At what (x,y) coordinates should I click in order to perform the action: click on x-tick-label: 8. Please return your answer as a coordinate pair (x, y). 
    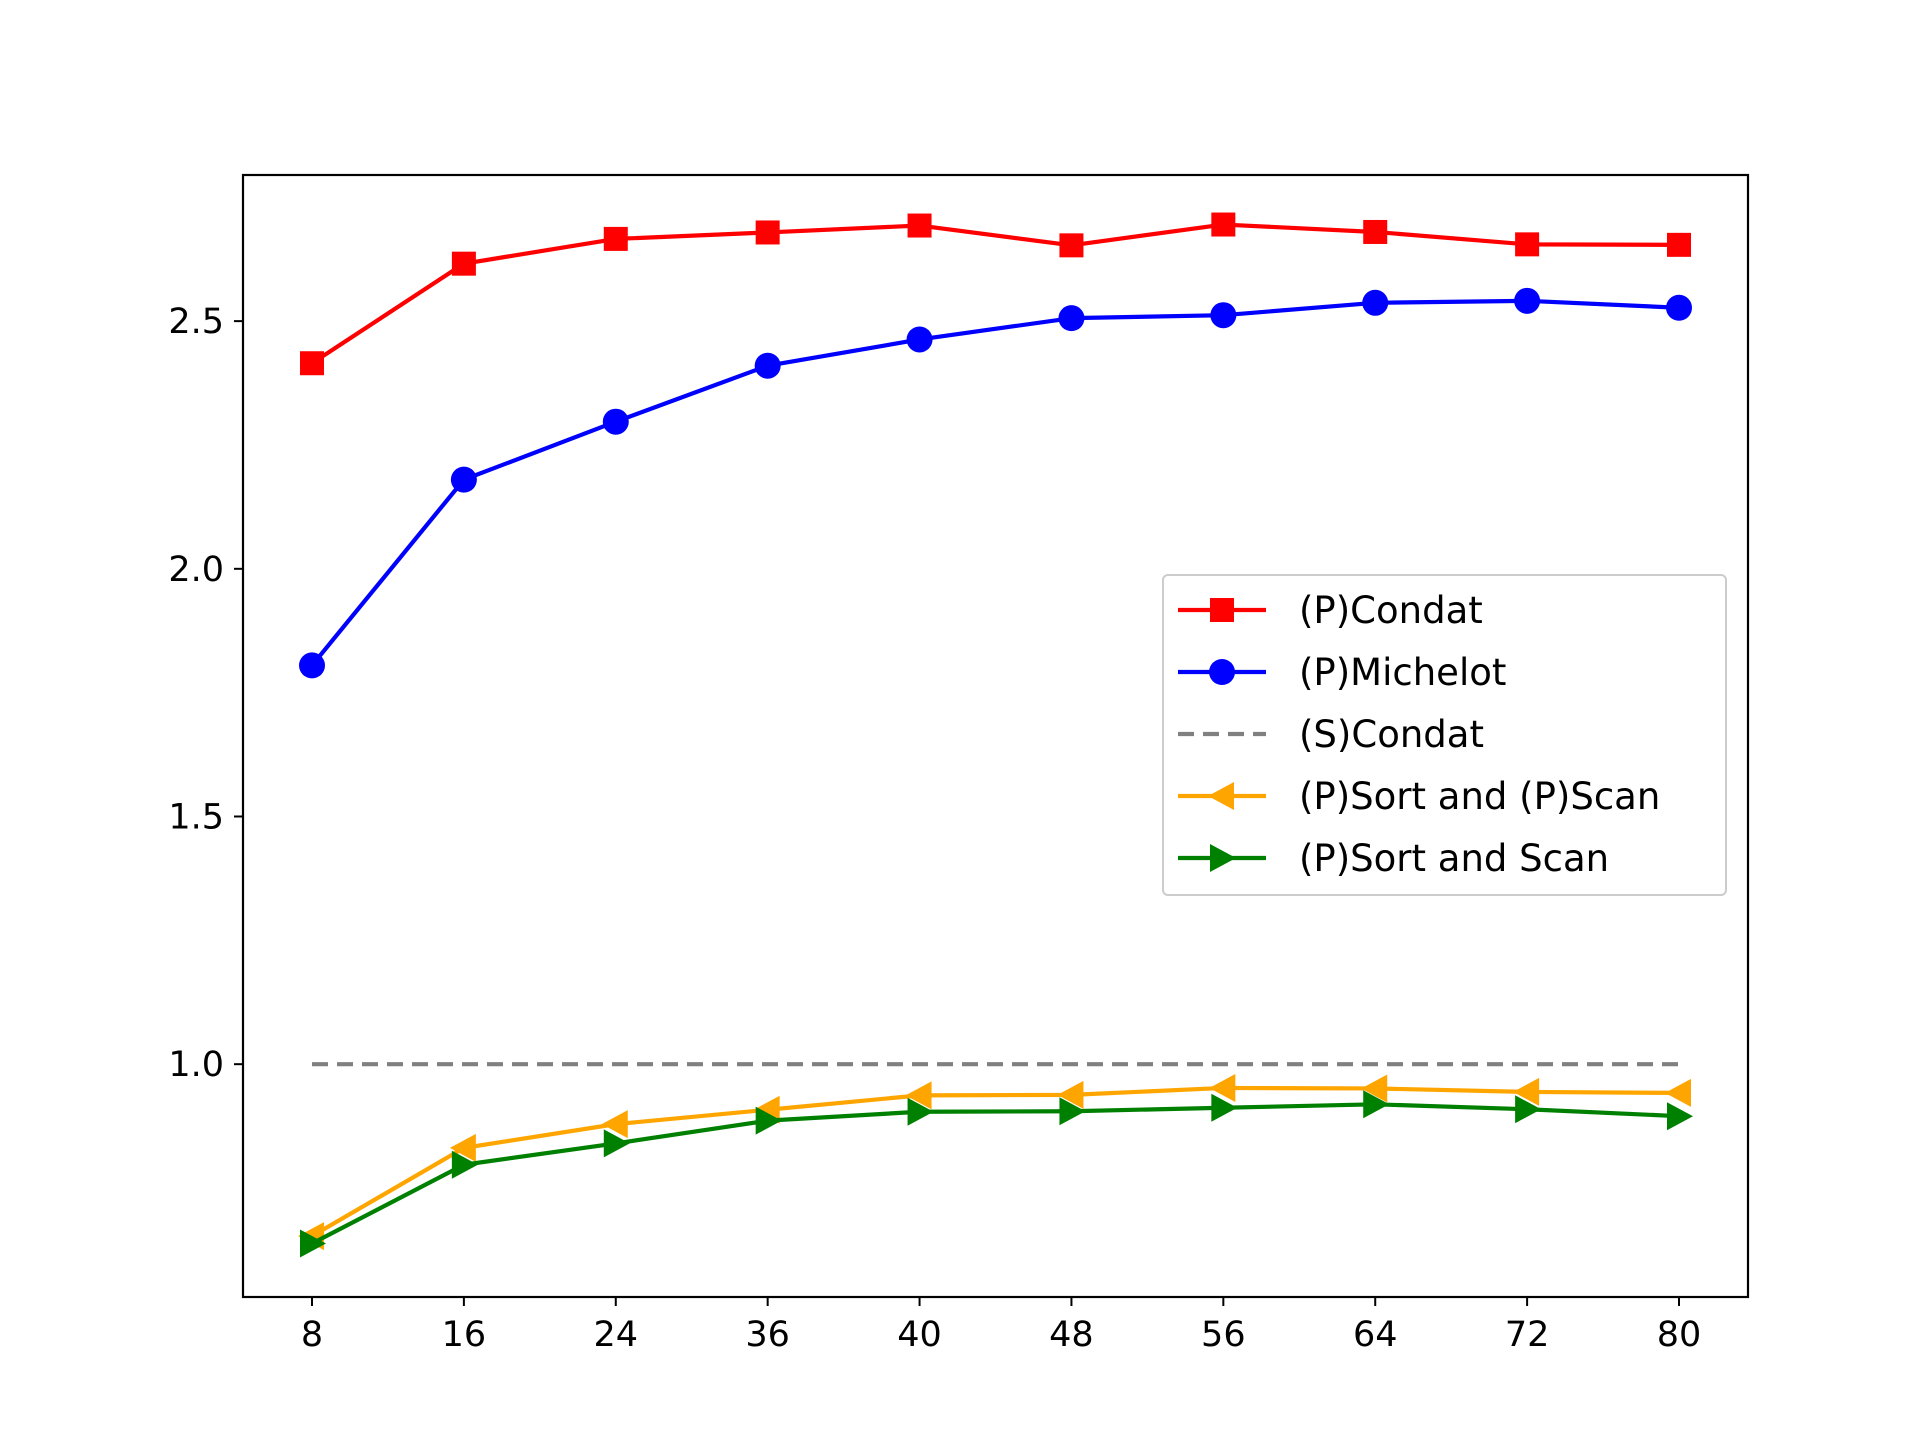
    Looking at the image, I should click on (312, 1335).